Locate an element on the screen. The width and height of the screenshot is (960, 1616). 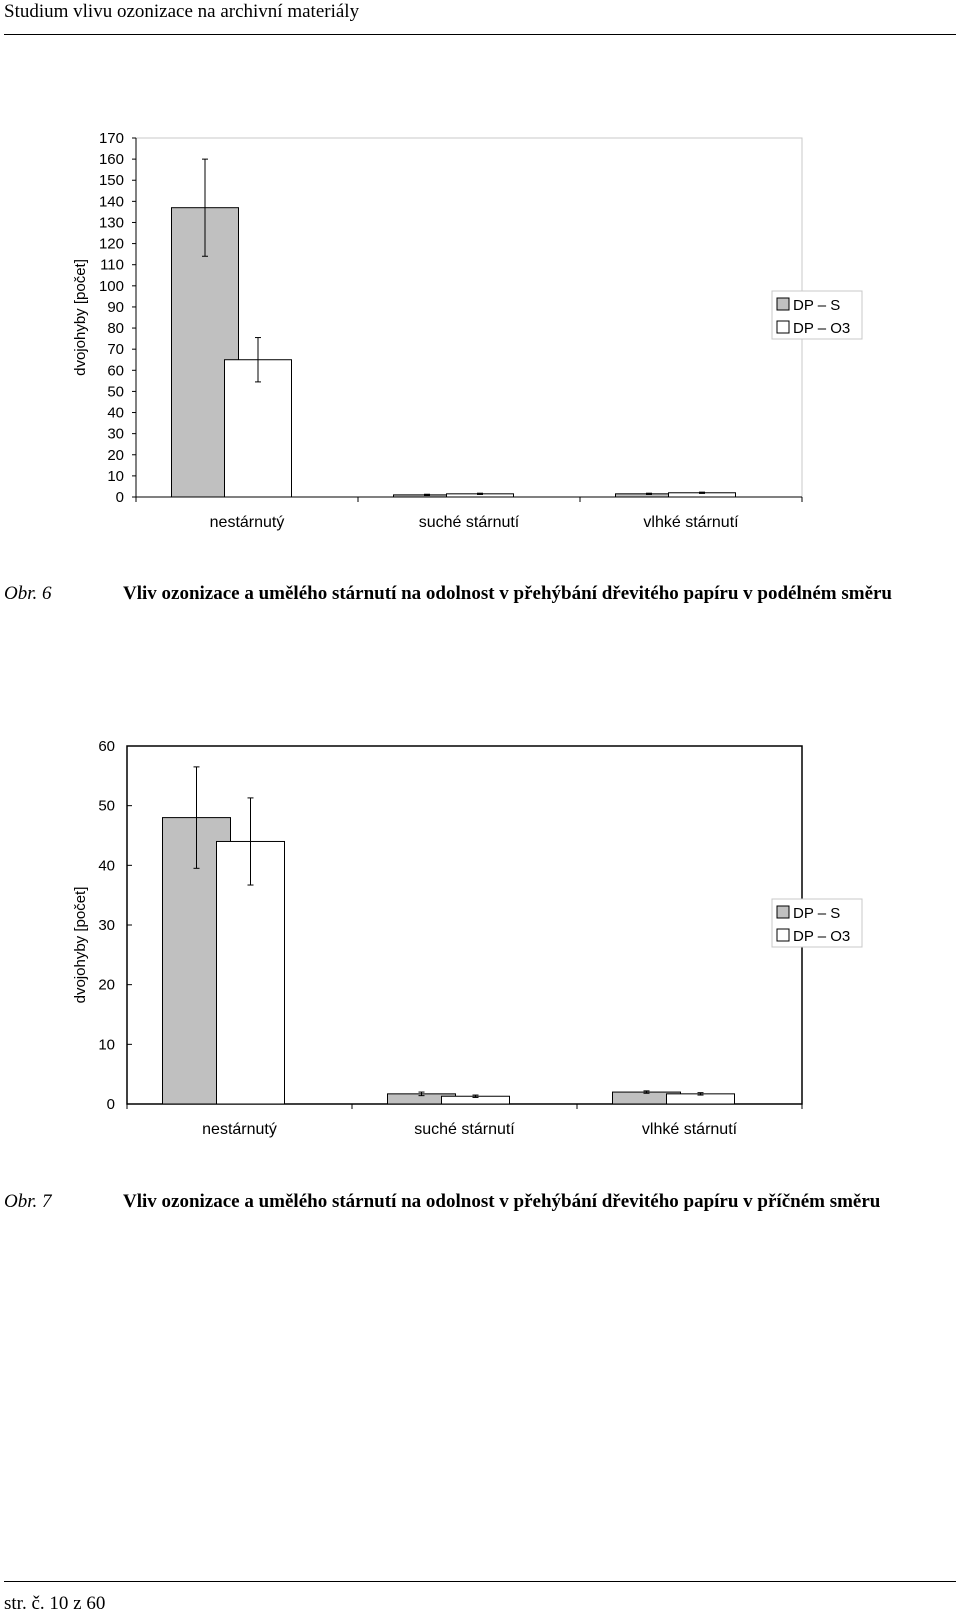
y-tick-label: 170 is located at coordinates (111, 138).